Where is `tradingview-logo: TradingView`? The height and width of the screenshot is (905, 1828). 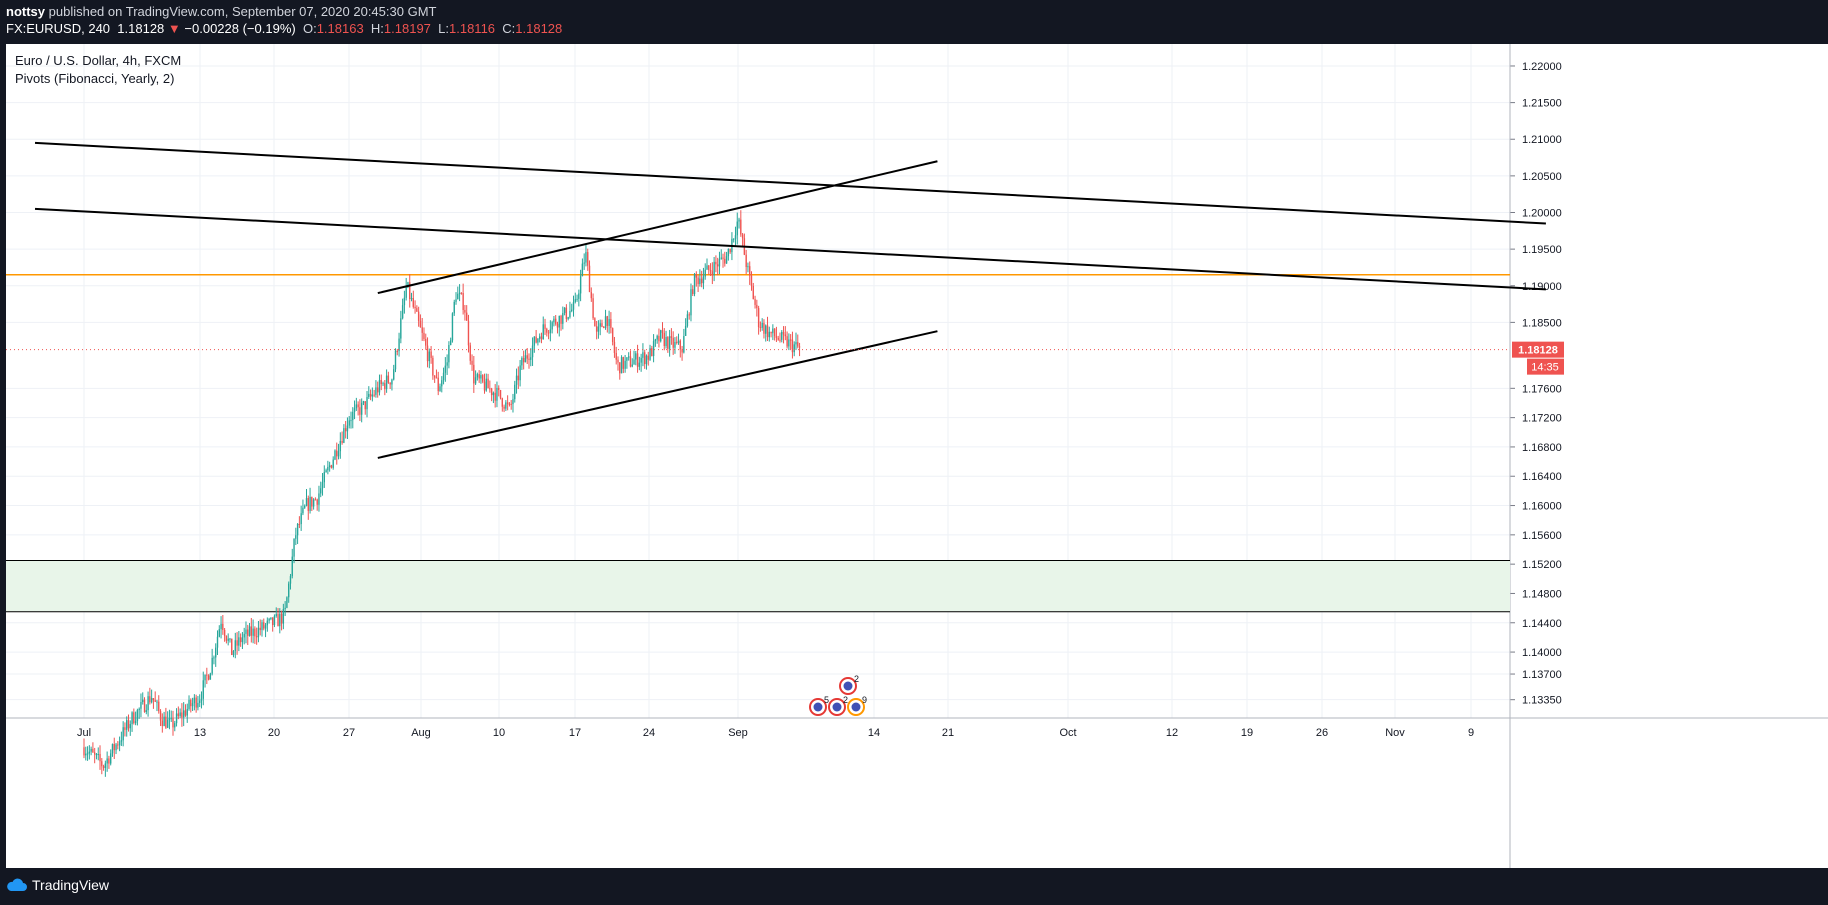 tradingview-logo: TradingView is located at coordinates (57, 885).